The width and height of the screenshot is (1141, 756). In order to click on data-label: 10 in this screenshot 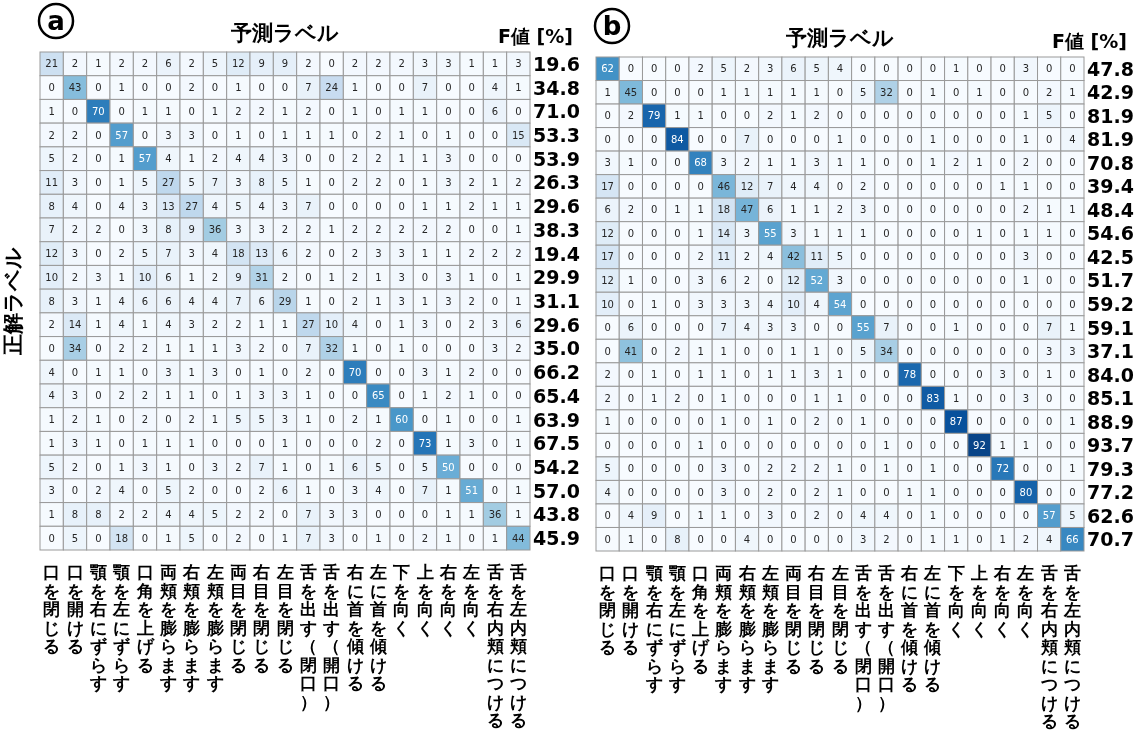, I will do `click(332, 325)`.